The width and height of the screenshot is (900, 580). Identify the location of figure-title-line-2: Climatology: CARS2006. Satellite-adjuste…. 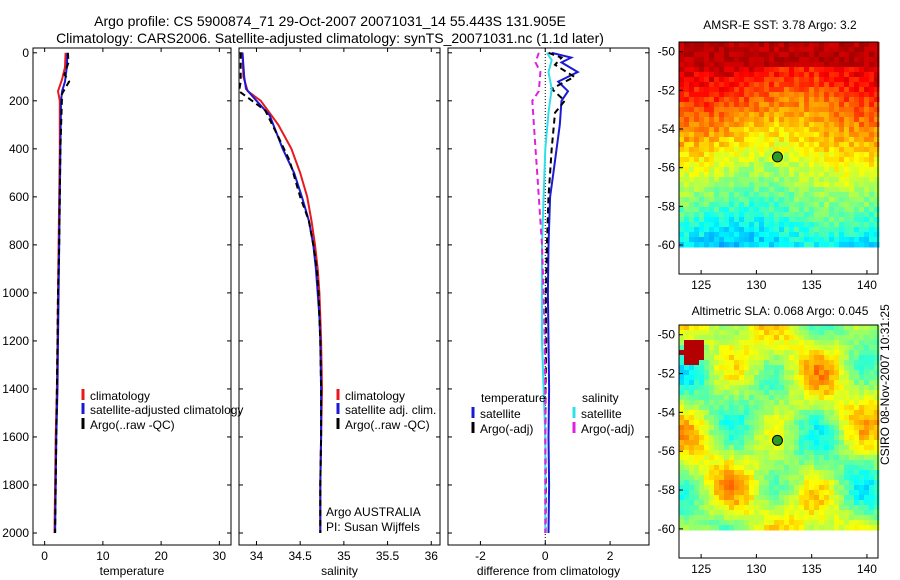
(330, 38).